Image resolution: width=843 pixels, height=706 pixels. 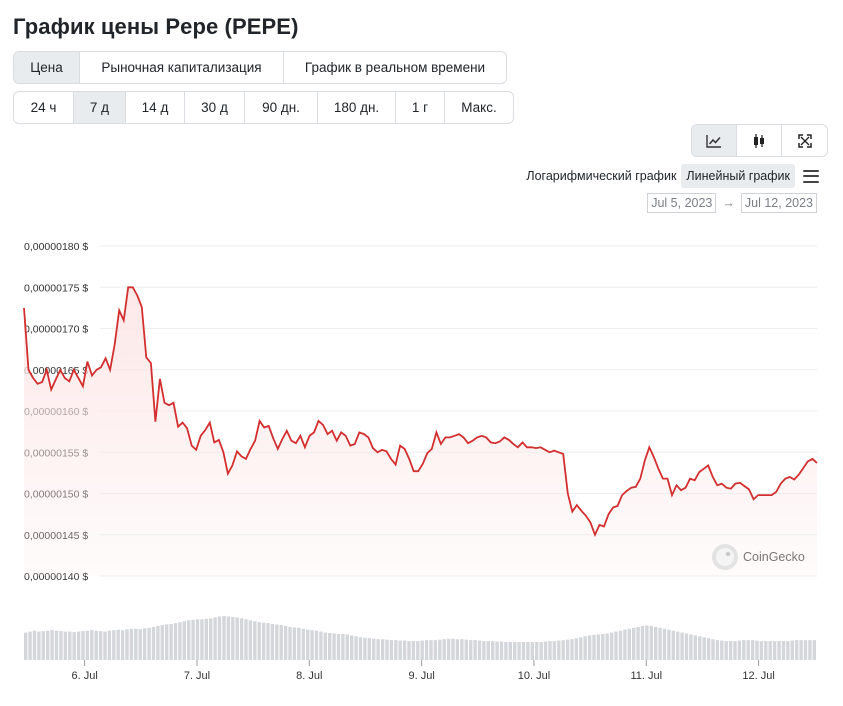 What do you see at coordinates (395, 67) in the screenshot?
I see `tab-live-chart: График в реальном времени` at bounding box center [395, 67].